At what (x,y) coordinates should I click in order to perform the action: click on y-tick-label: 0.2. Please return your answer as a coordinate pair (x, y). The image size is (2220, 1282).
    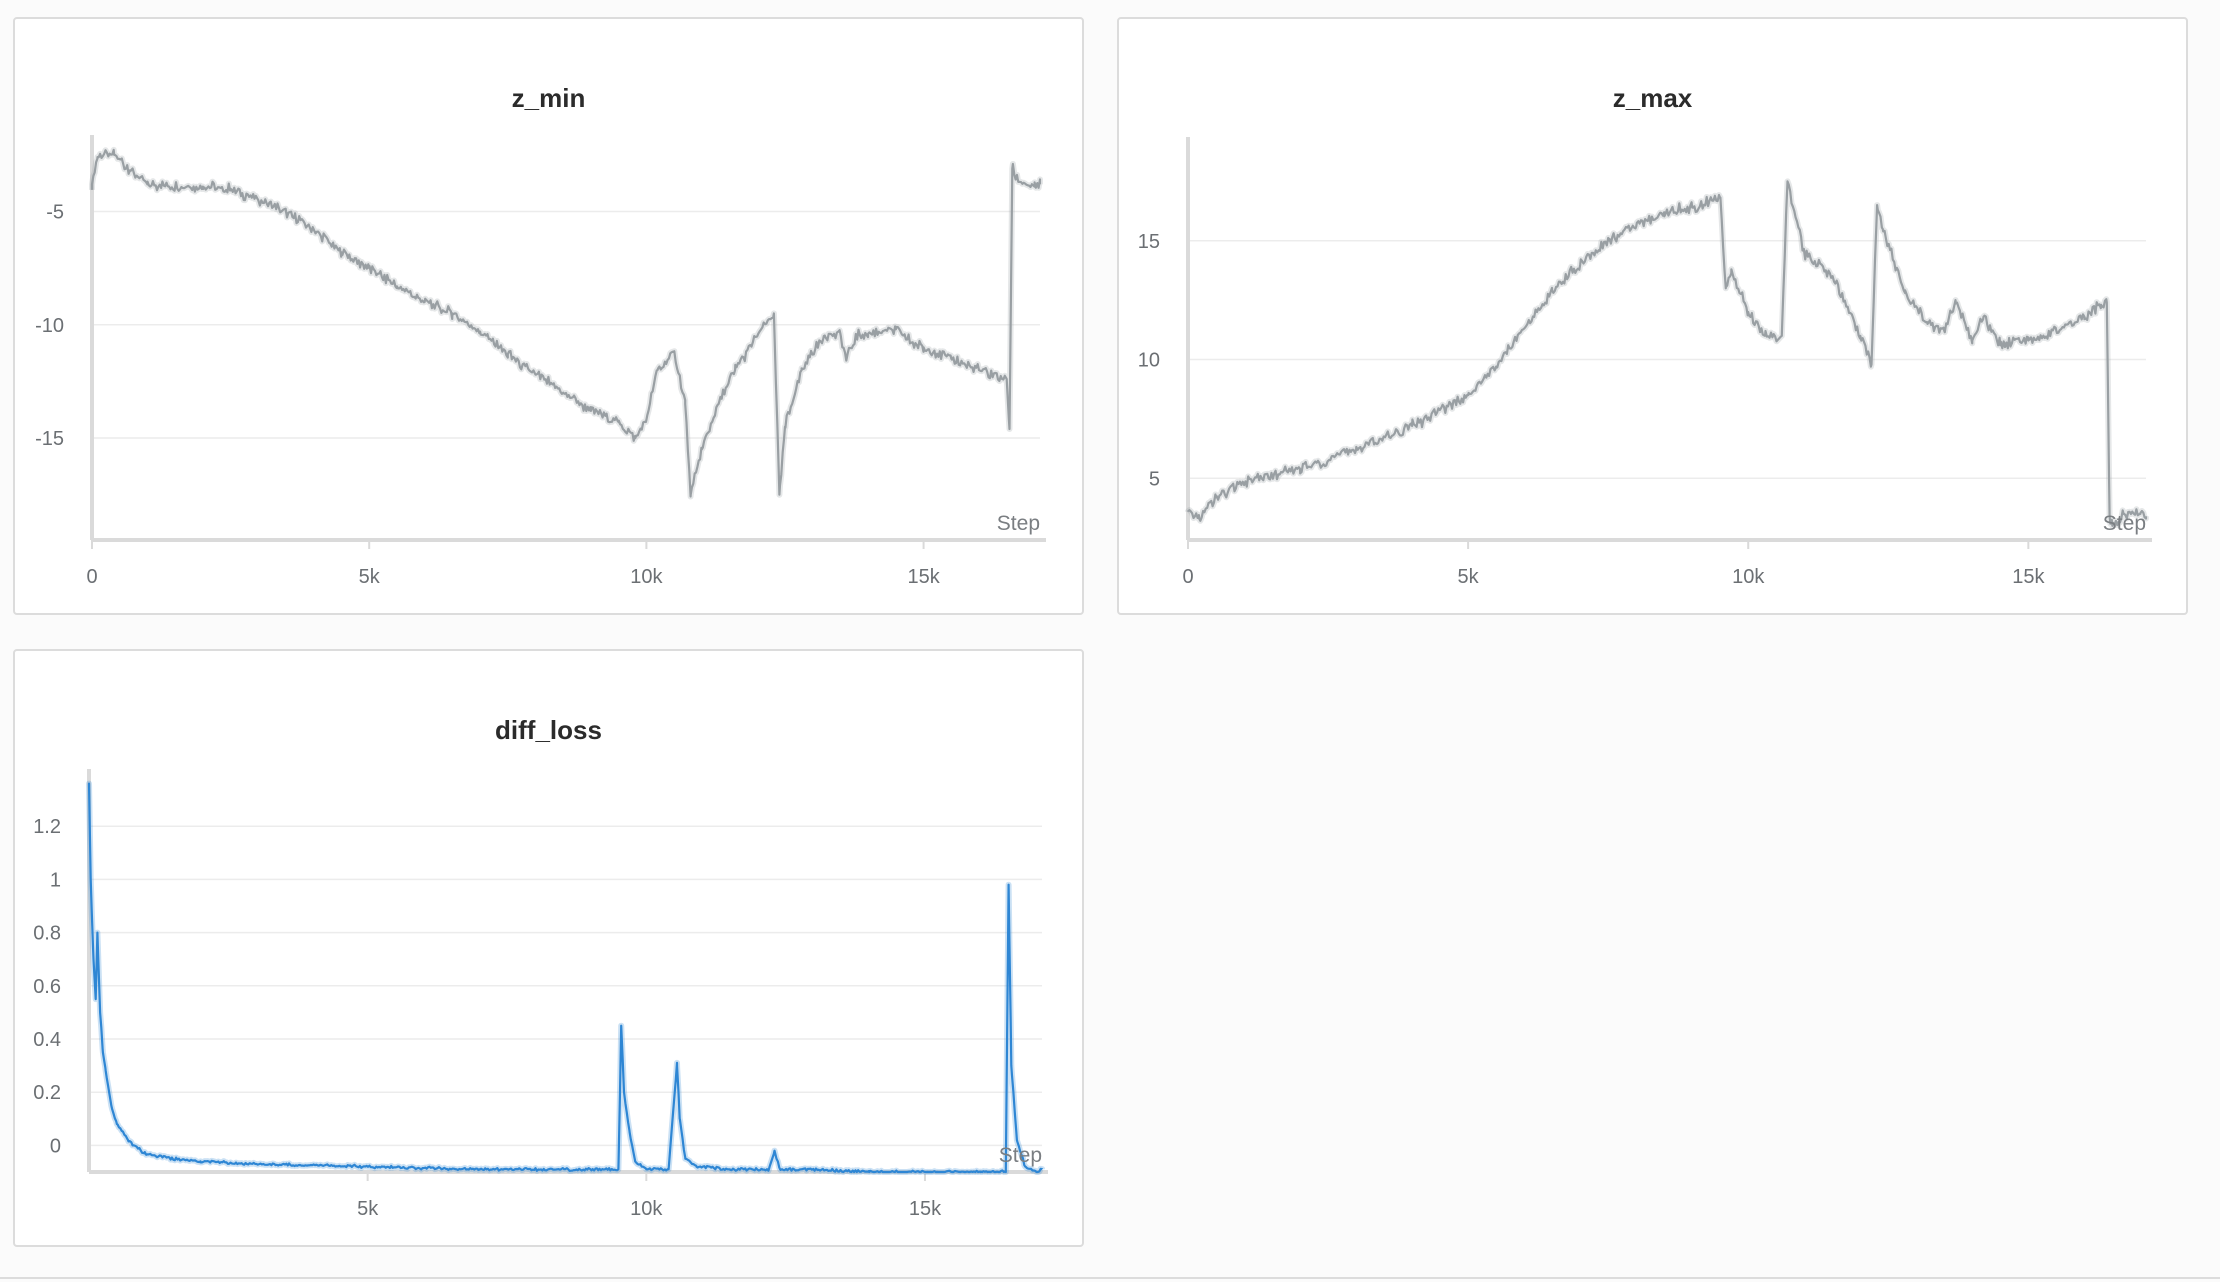
    Looking at the image, I should click on (47, 1093).